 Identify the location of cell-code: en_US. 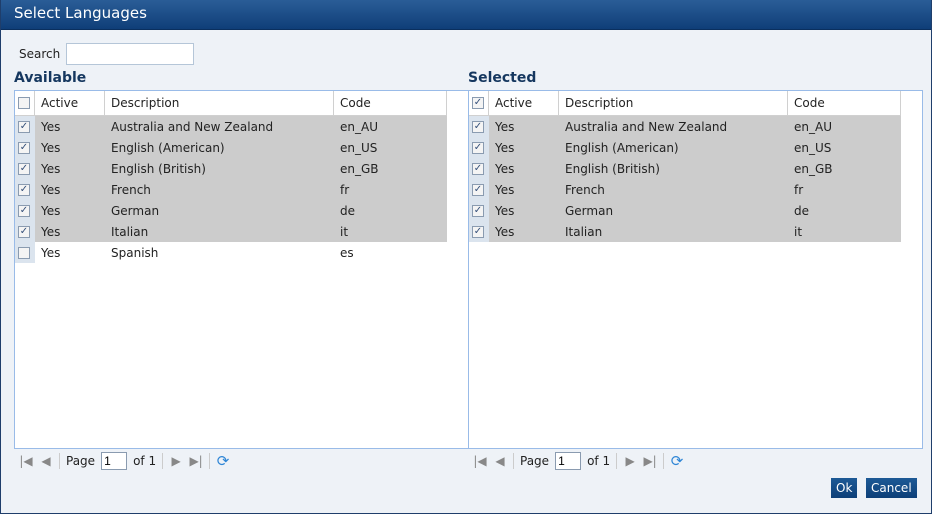
(359, 147).